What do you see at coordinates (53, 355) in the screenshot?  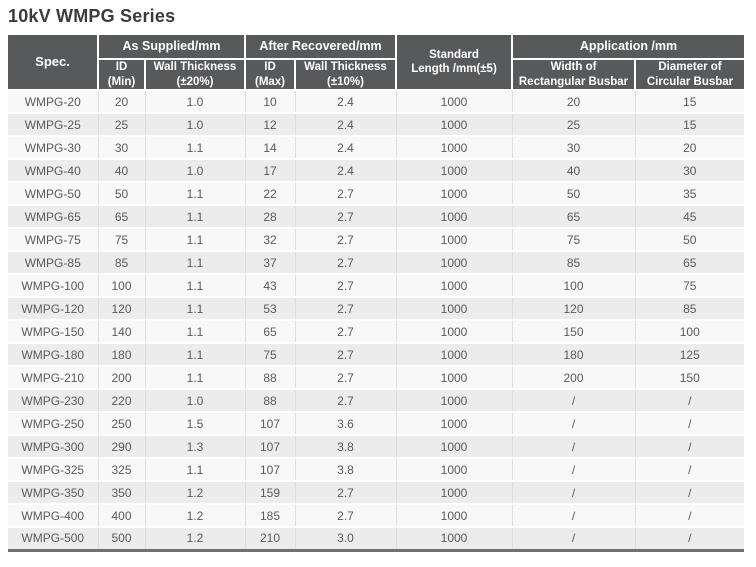 I see `cell-spec: WMPG-180` at bounding box center [53, 355].